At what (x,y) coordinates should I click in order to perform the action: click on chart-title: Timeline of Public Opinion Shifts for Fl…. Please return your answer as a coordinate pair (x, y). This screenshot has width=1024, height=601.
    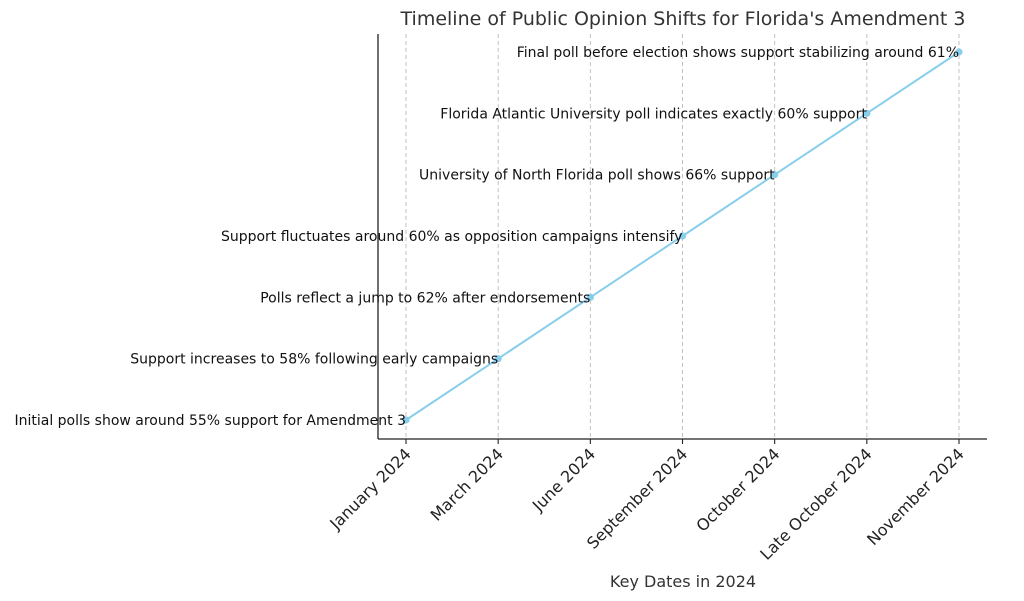
    Looking at the image, I should click on (683, 19).